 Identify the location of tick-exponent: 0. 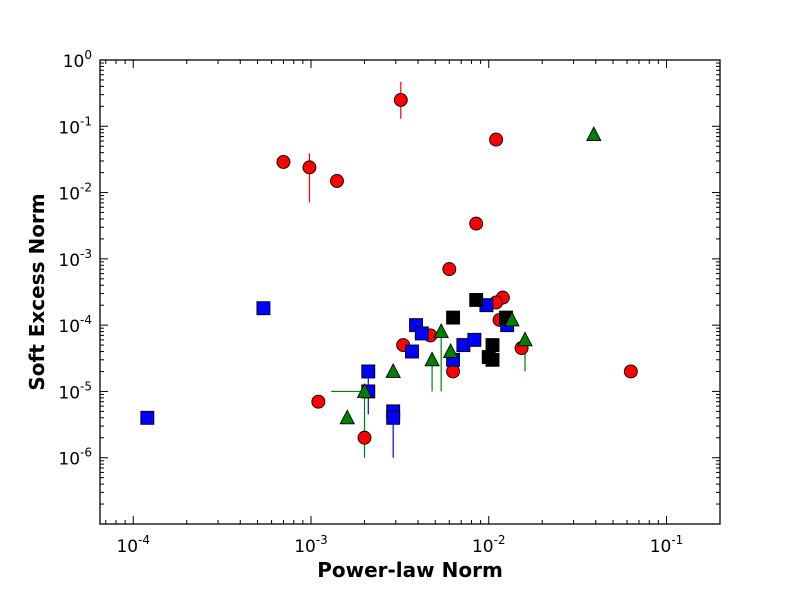
(88, 55).